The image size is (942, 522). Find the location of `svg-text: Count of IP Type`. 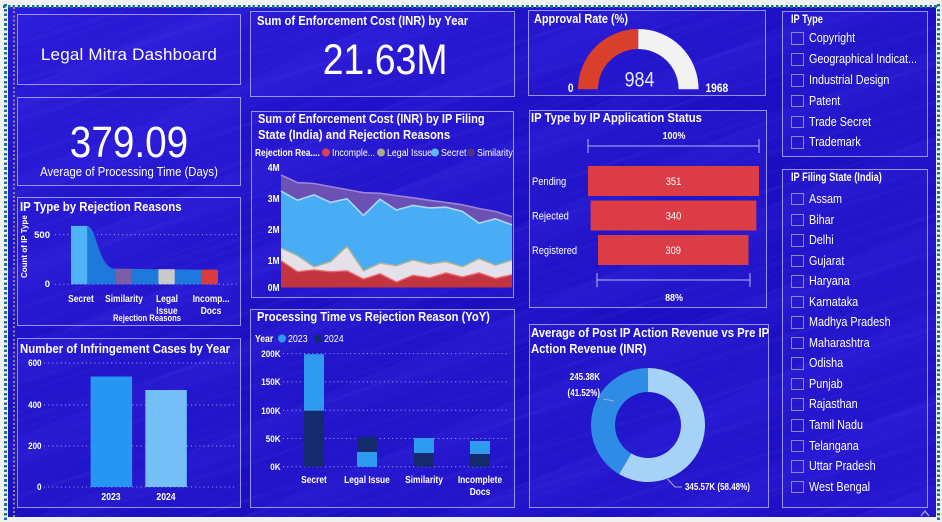

svg-text: Count of IP Type is located at coordinates (24, 246).